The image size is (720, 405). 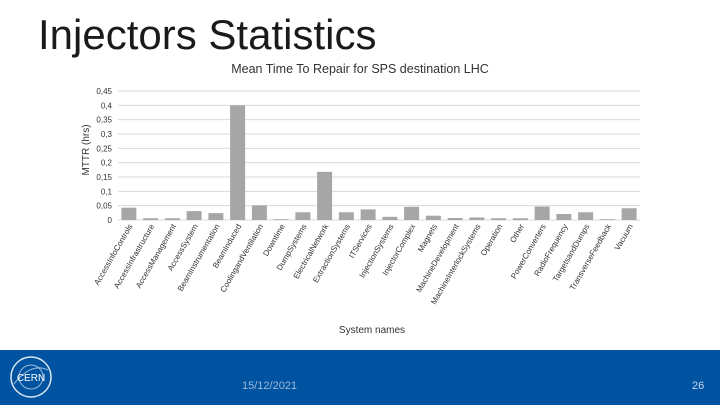 What do you see at coordinates (412, 213) in the screenshot?
I see `bar-injectorcomplex` at bounding box center [412, 213].